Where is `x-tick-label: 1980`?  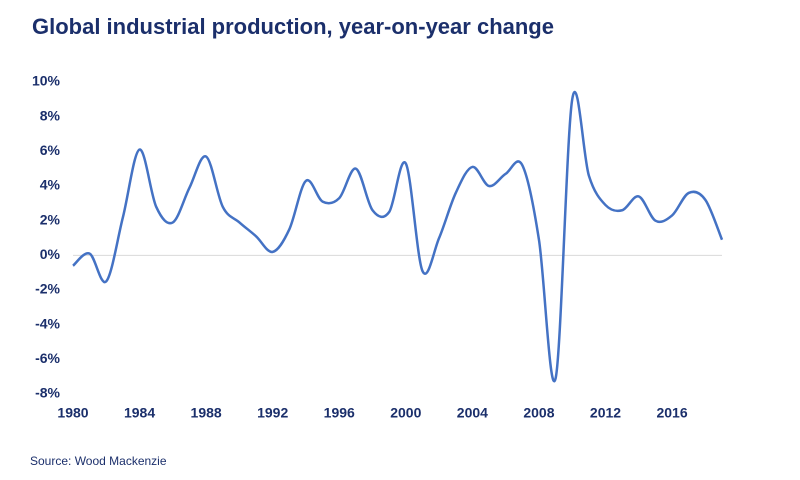
x-tick-label: 1980 is located at coordinates (72, 413).